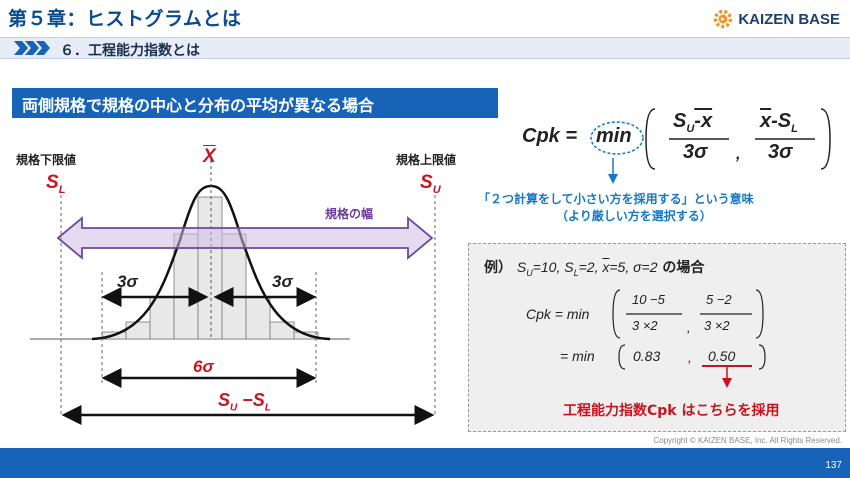  I want to click on formula-brackets, so click(738, 139).